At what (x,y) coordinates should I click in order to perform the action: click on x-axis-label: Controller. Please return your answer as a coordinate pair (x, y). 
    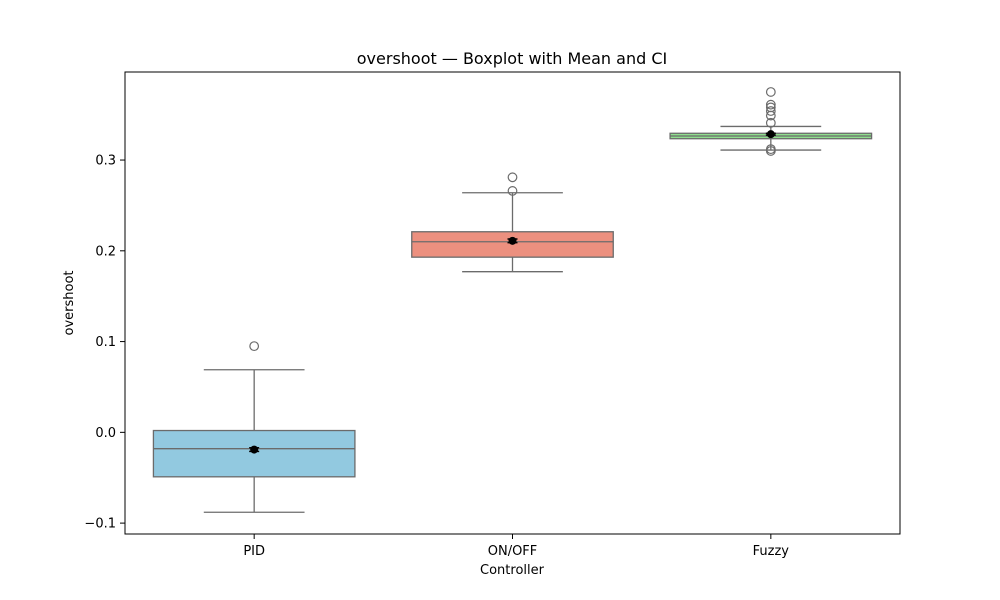
    Looking at the image, I should click on (512, 570).